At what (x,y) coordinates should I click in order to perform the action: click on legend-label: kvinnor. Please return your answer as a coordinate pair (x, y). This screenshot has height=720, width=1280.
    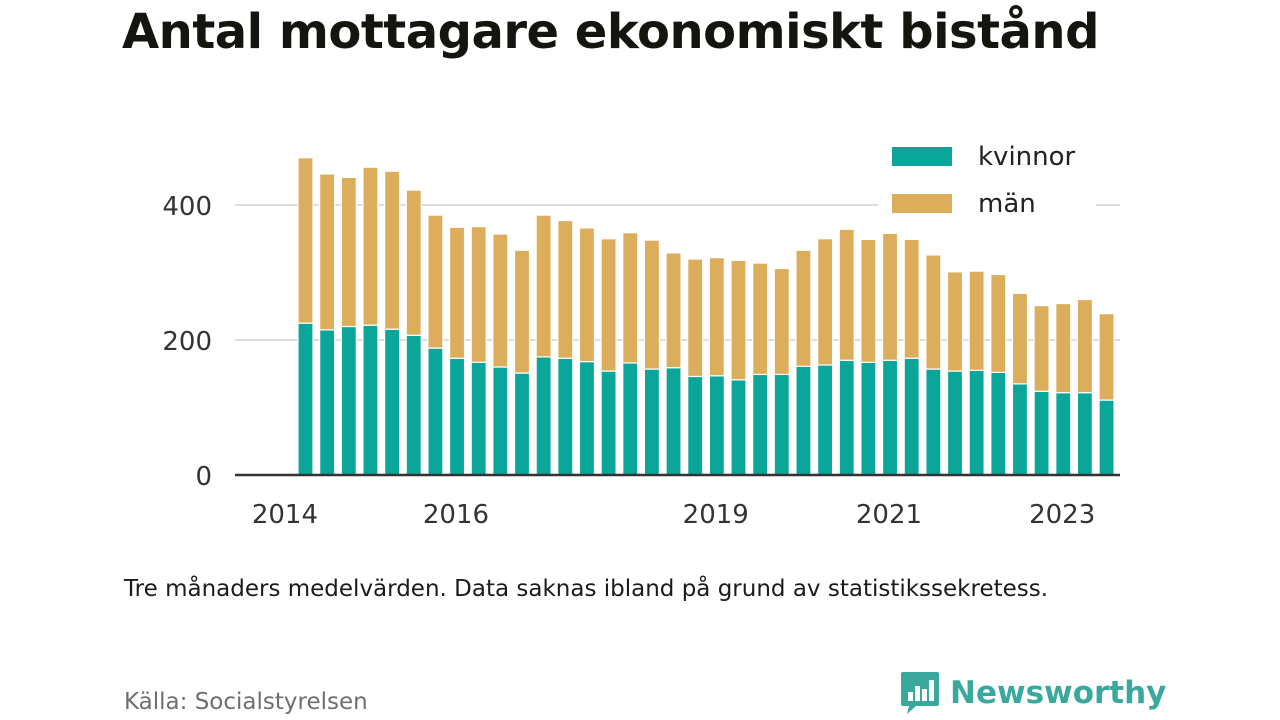
    Looking at the image, I should click on (1027, 157).